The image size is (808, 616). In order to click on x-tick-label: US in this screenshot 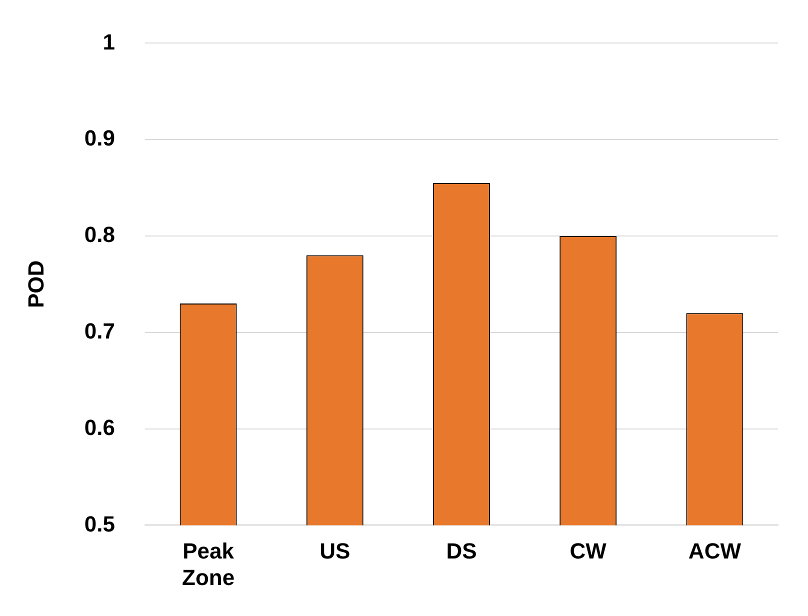, I will do `click(335, 551)`.